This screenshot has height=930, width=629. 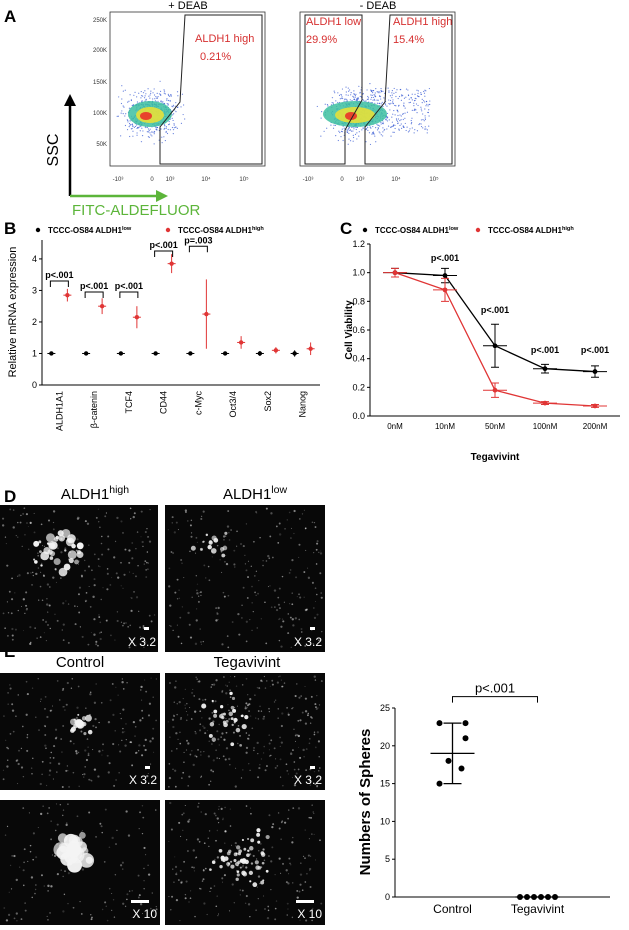 I want to click on y-tick-label: 4, so click(x=34, y=259).